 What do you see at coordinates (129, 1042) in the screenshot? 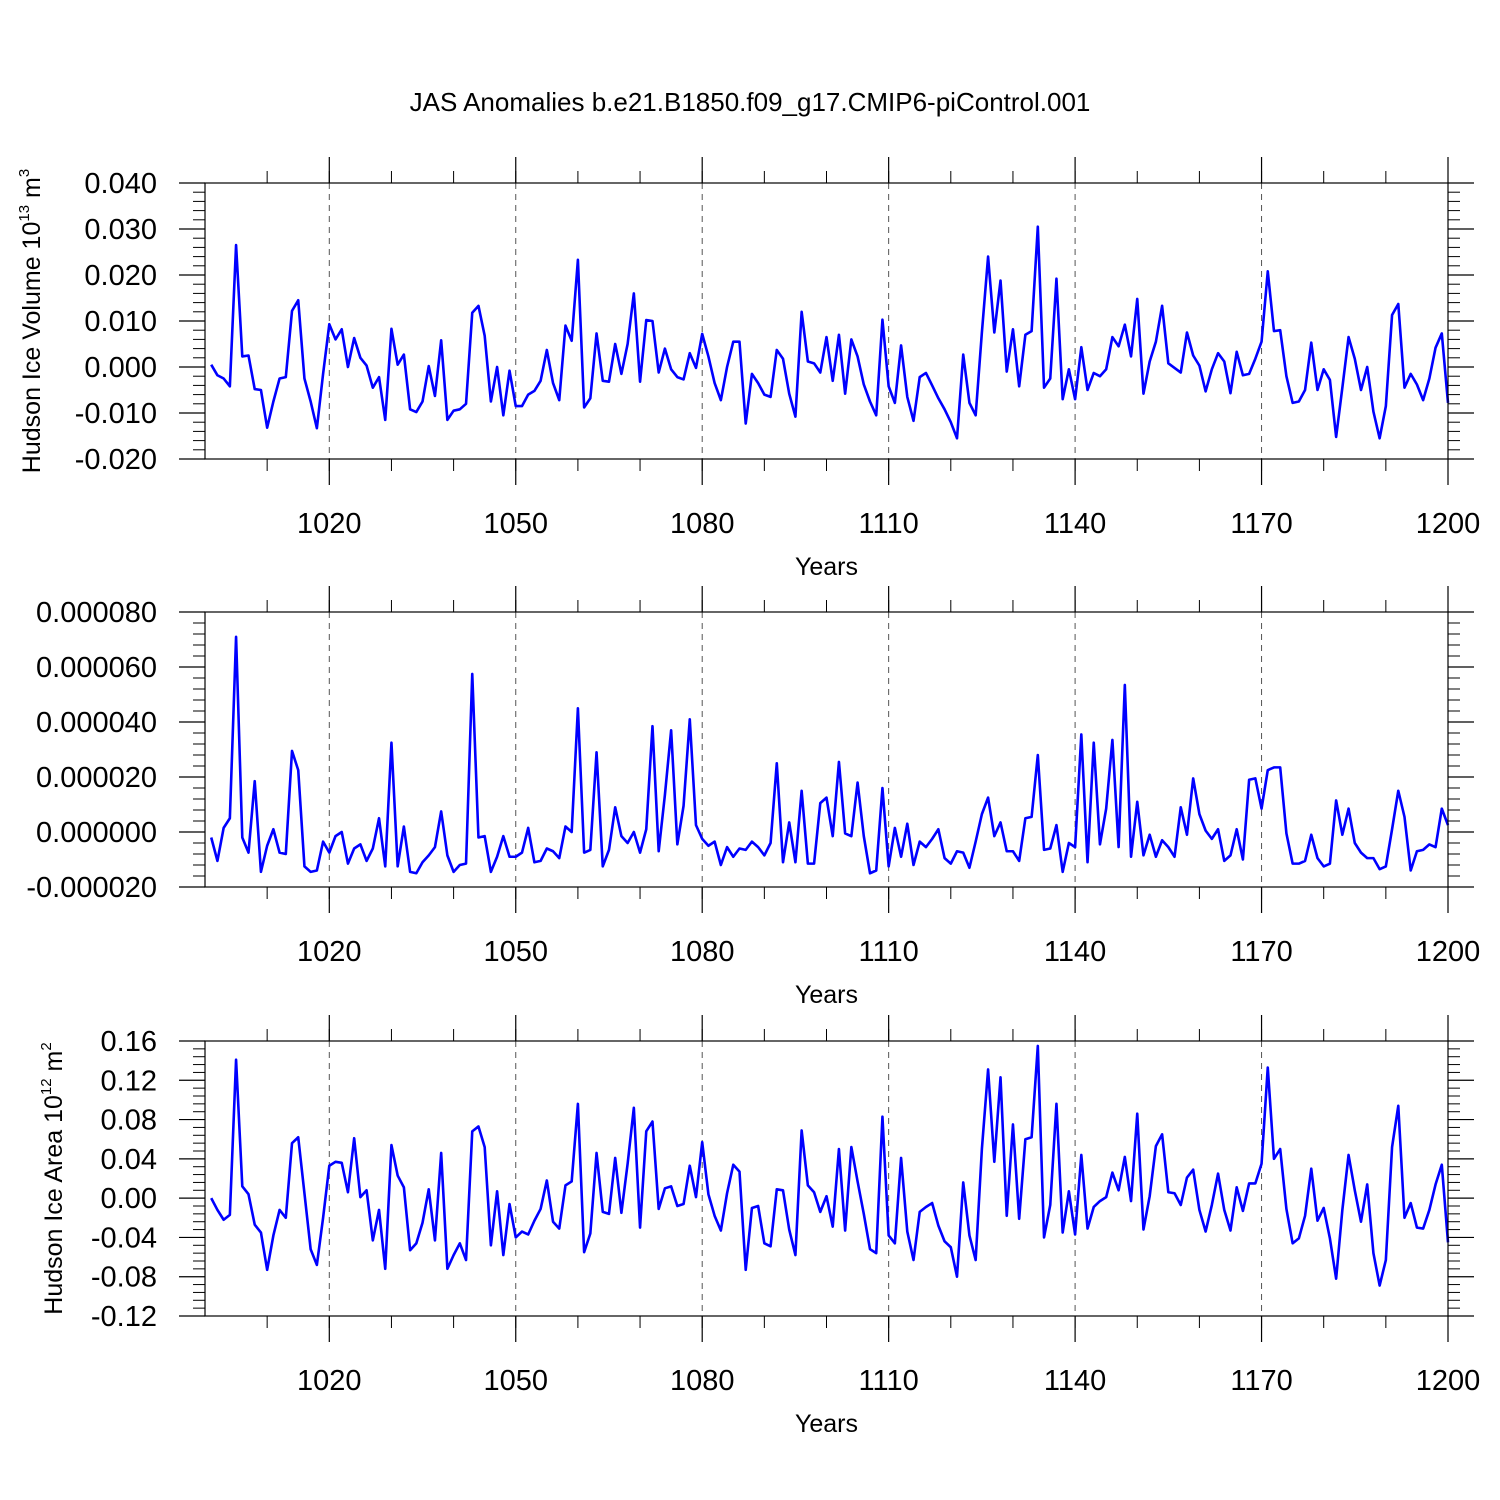
I see `y-tick-label: 0.16` at bounding box center [129, 1042].